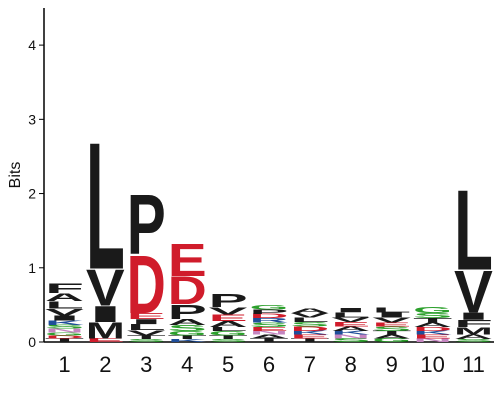 This screenshot has height=400, width=500. Describe the element at coordinates (473, 364) in the screenshot. I see `x-tick-label: 11` at that location.